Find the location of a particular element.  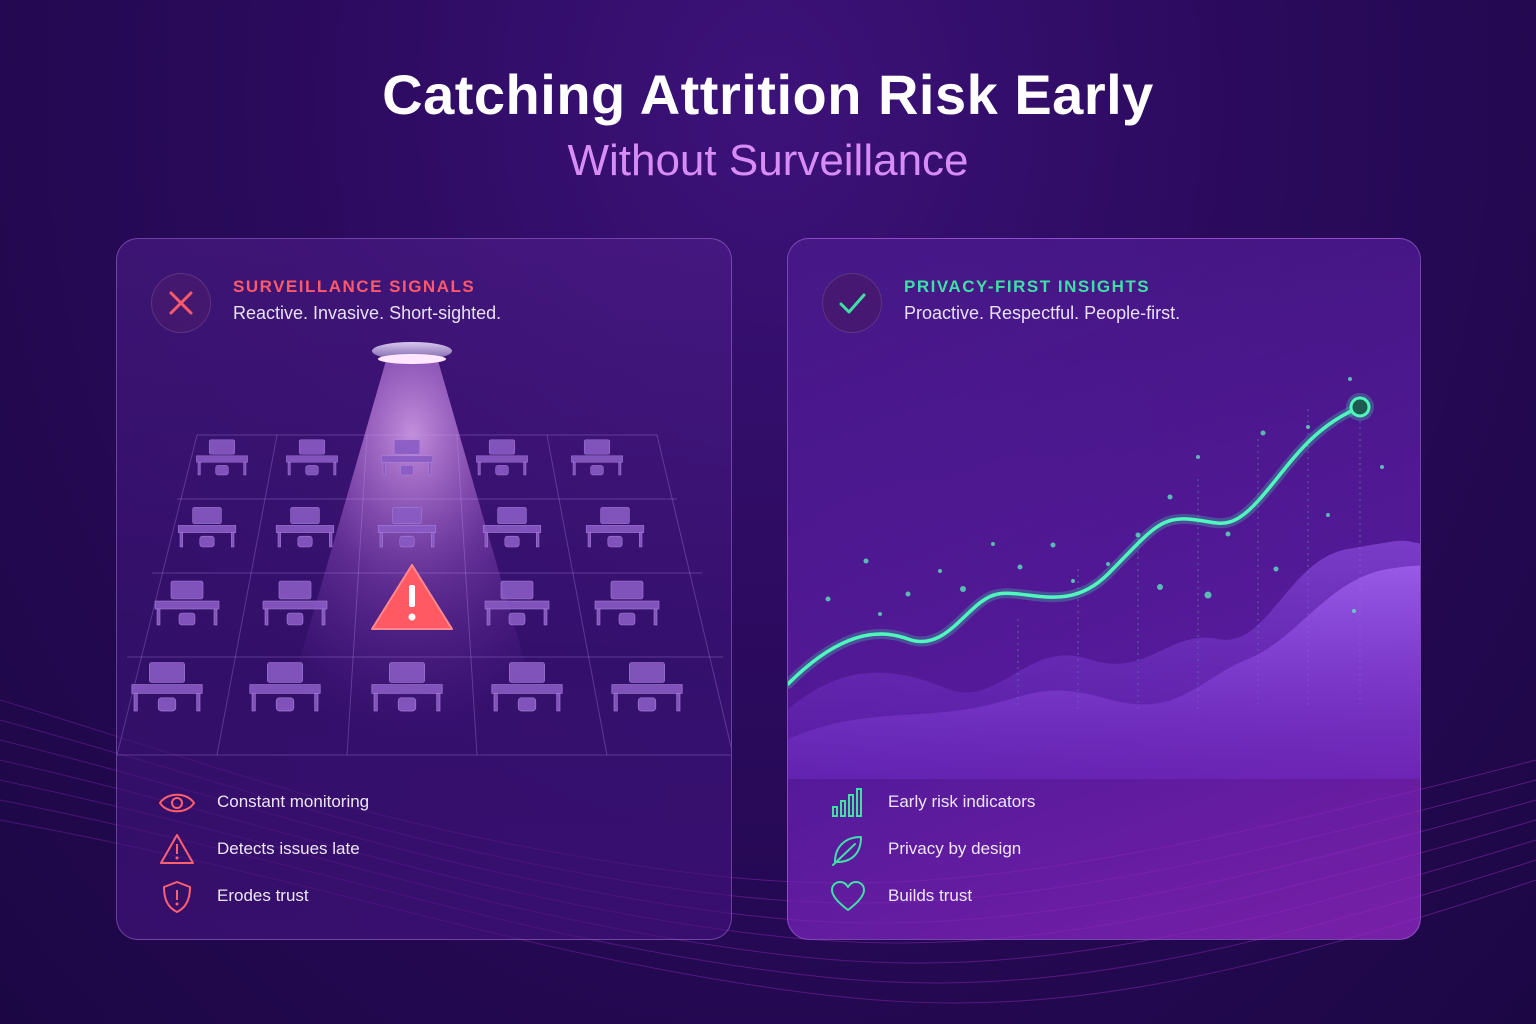

feature-item: Constant monitoring is located at coordinates (357, 803).